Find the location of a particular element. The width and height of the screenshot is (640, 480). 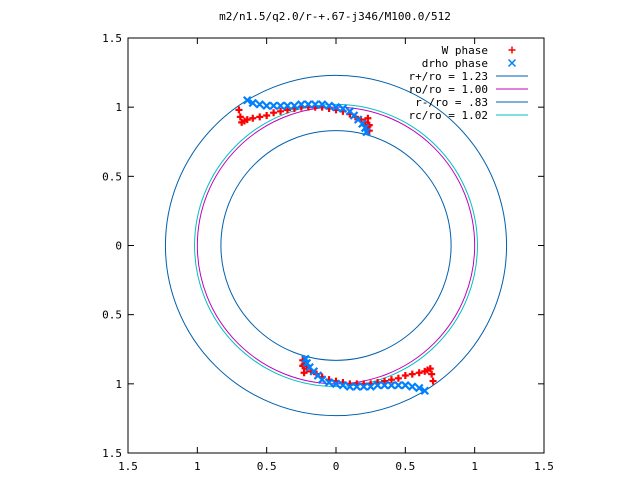

legend-label: r+/ro = 1.23 is located at coordinates (448, 76).